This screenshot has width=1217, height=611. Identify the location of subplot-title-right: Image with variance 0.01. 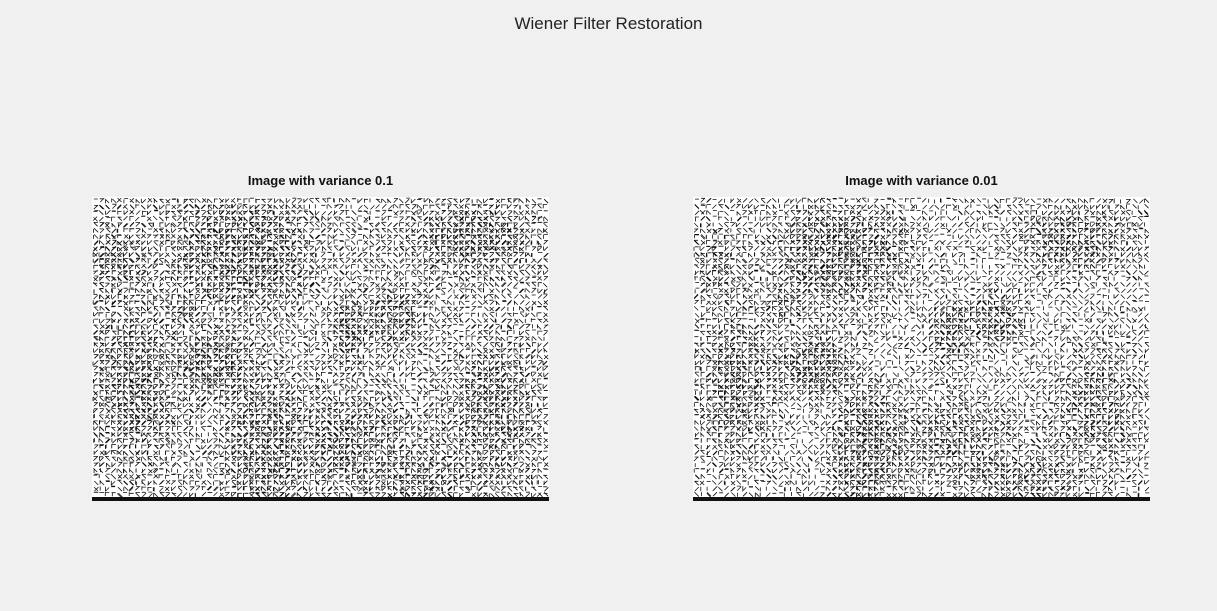
(921, 180).